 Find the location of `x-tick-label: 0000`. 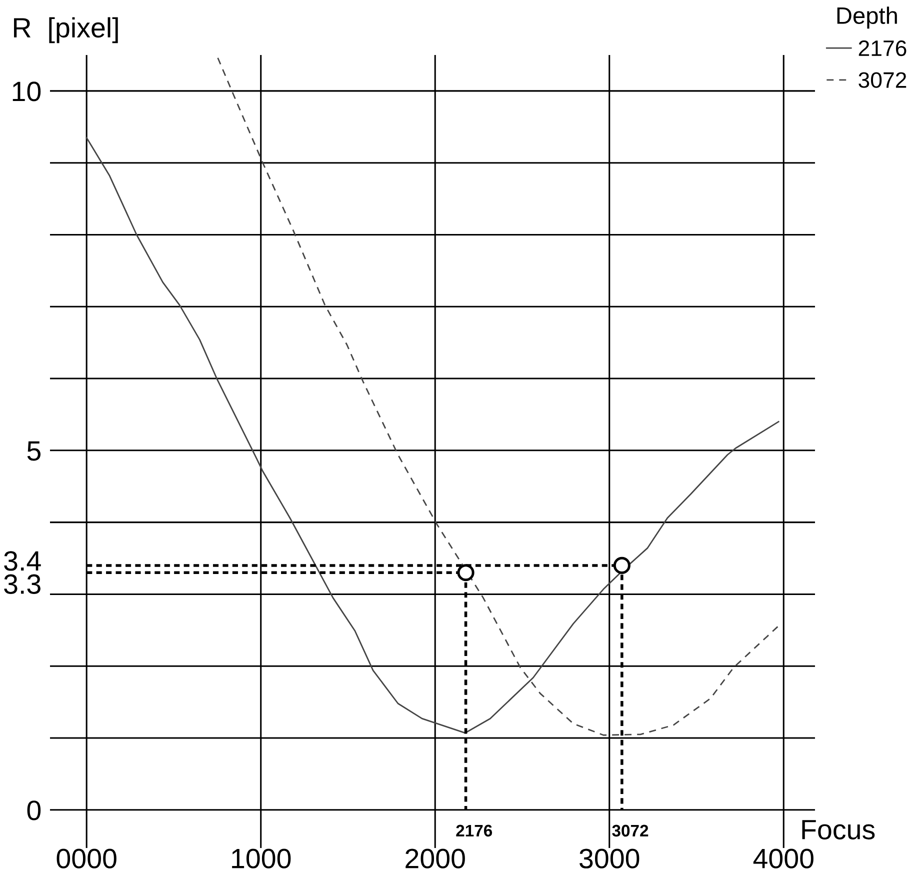

x-tick-label: 0000 is located at coordinates (86, 858).